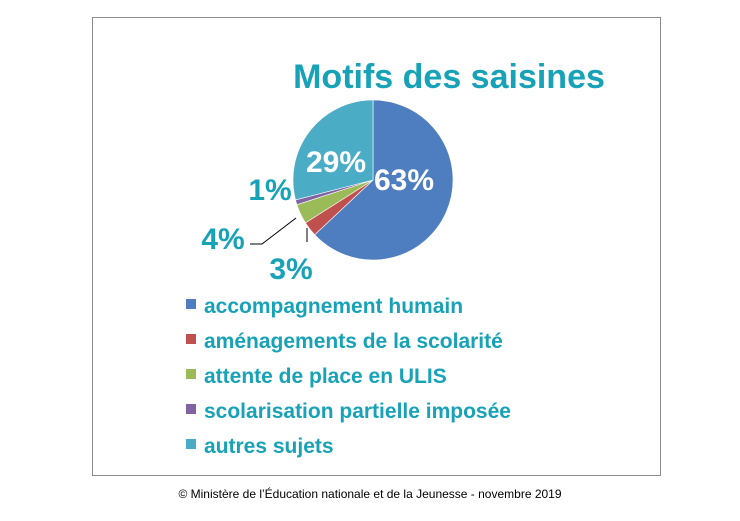  I want to click on pie-slices, so click(373, 180).